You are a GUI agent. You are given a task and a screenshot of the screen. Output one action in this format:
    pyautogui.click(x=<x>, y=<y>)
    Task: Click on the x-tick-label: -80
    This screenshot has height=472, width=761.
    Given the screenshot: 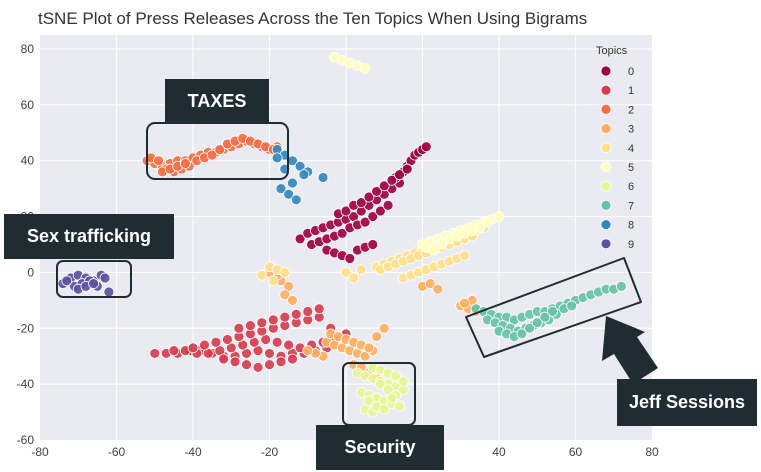 What is the action you would take?
    pyautogui.click(x=40, y=452)
    